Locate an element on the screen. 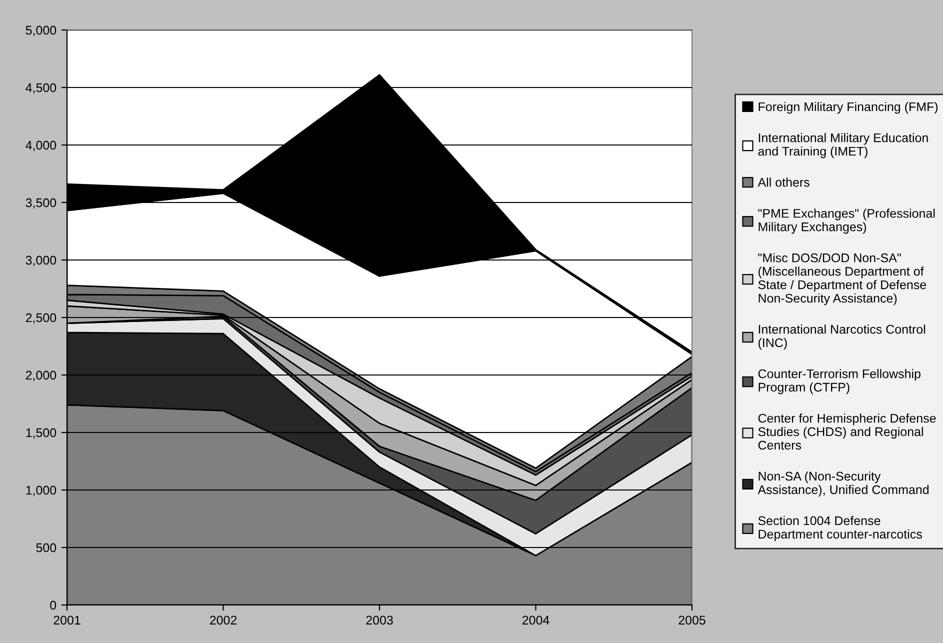 Image resolution: width=943 pixels, height=643 pixels. legend-label: Center for Hemispheric Defense Studies (CHDS) and Regional Centers is located at coordinates (847, 432).